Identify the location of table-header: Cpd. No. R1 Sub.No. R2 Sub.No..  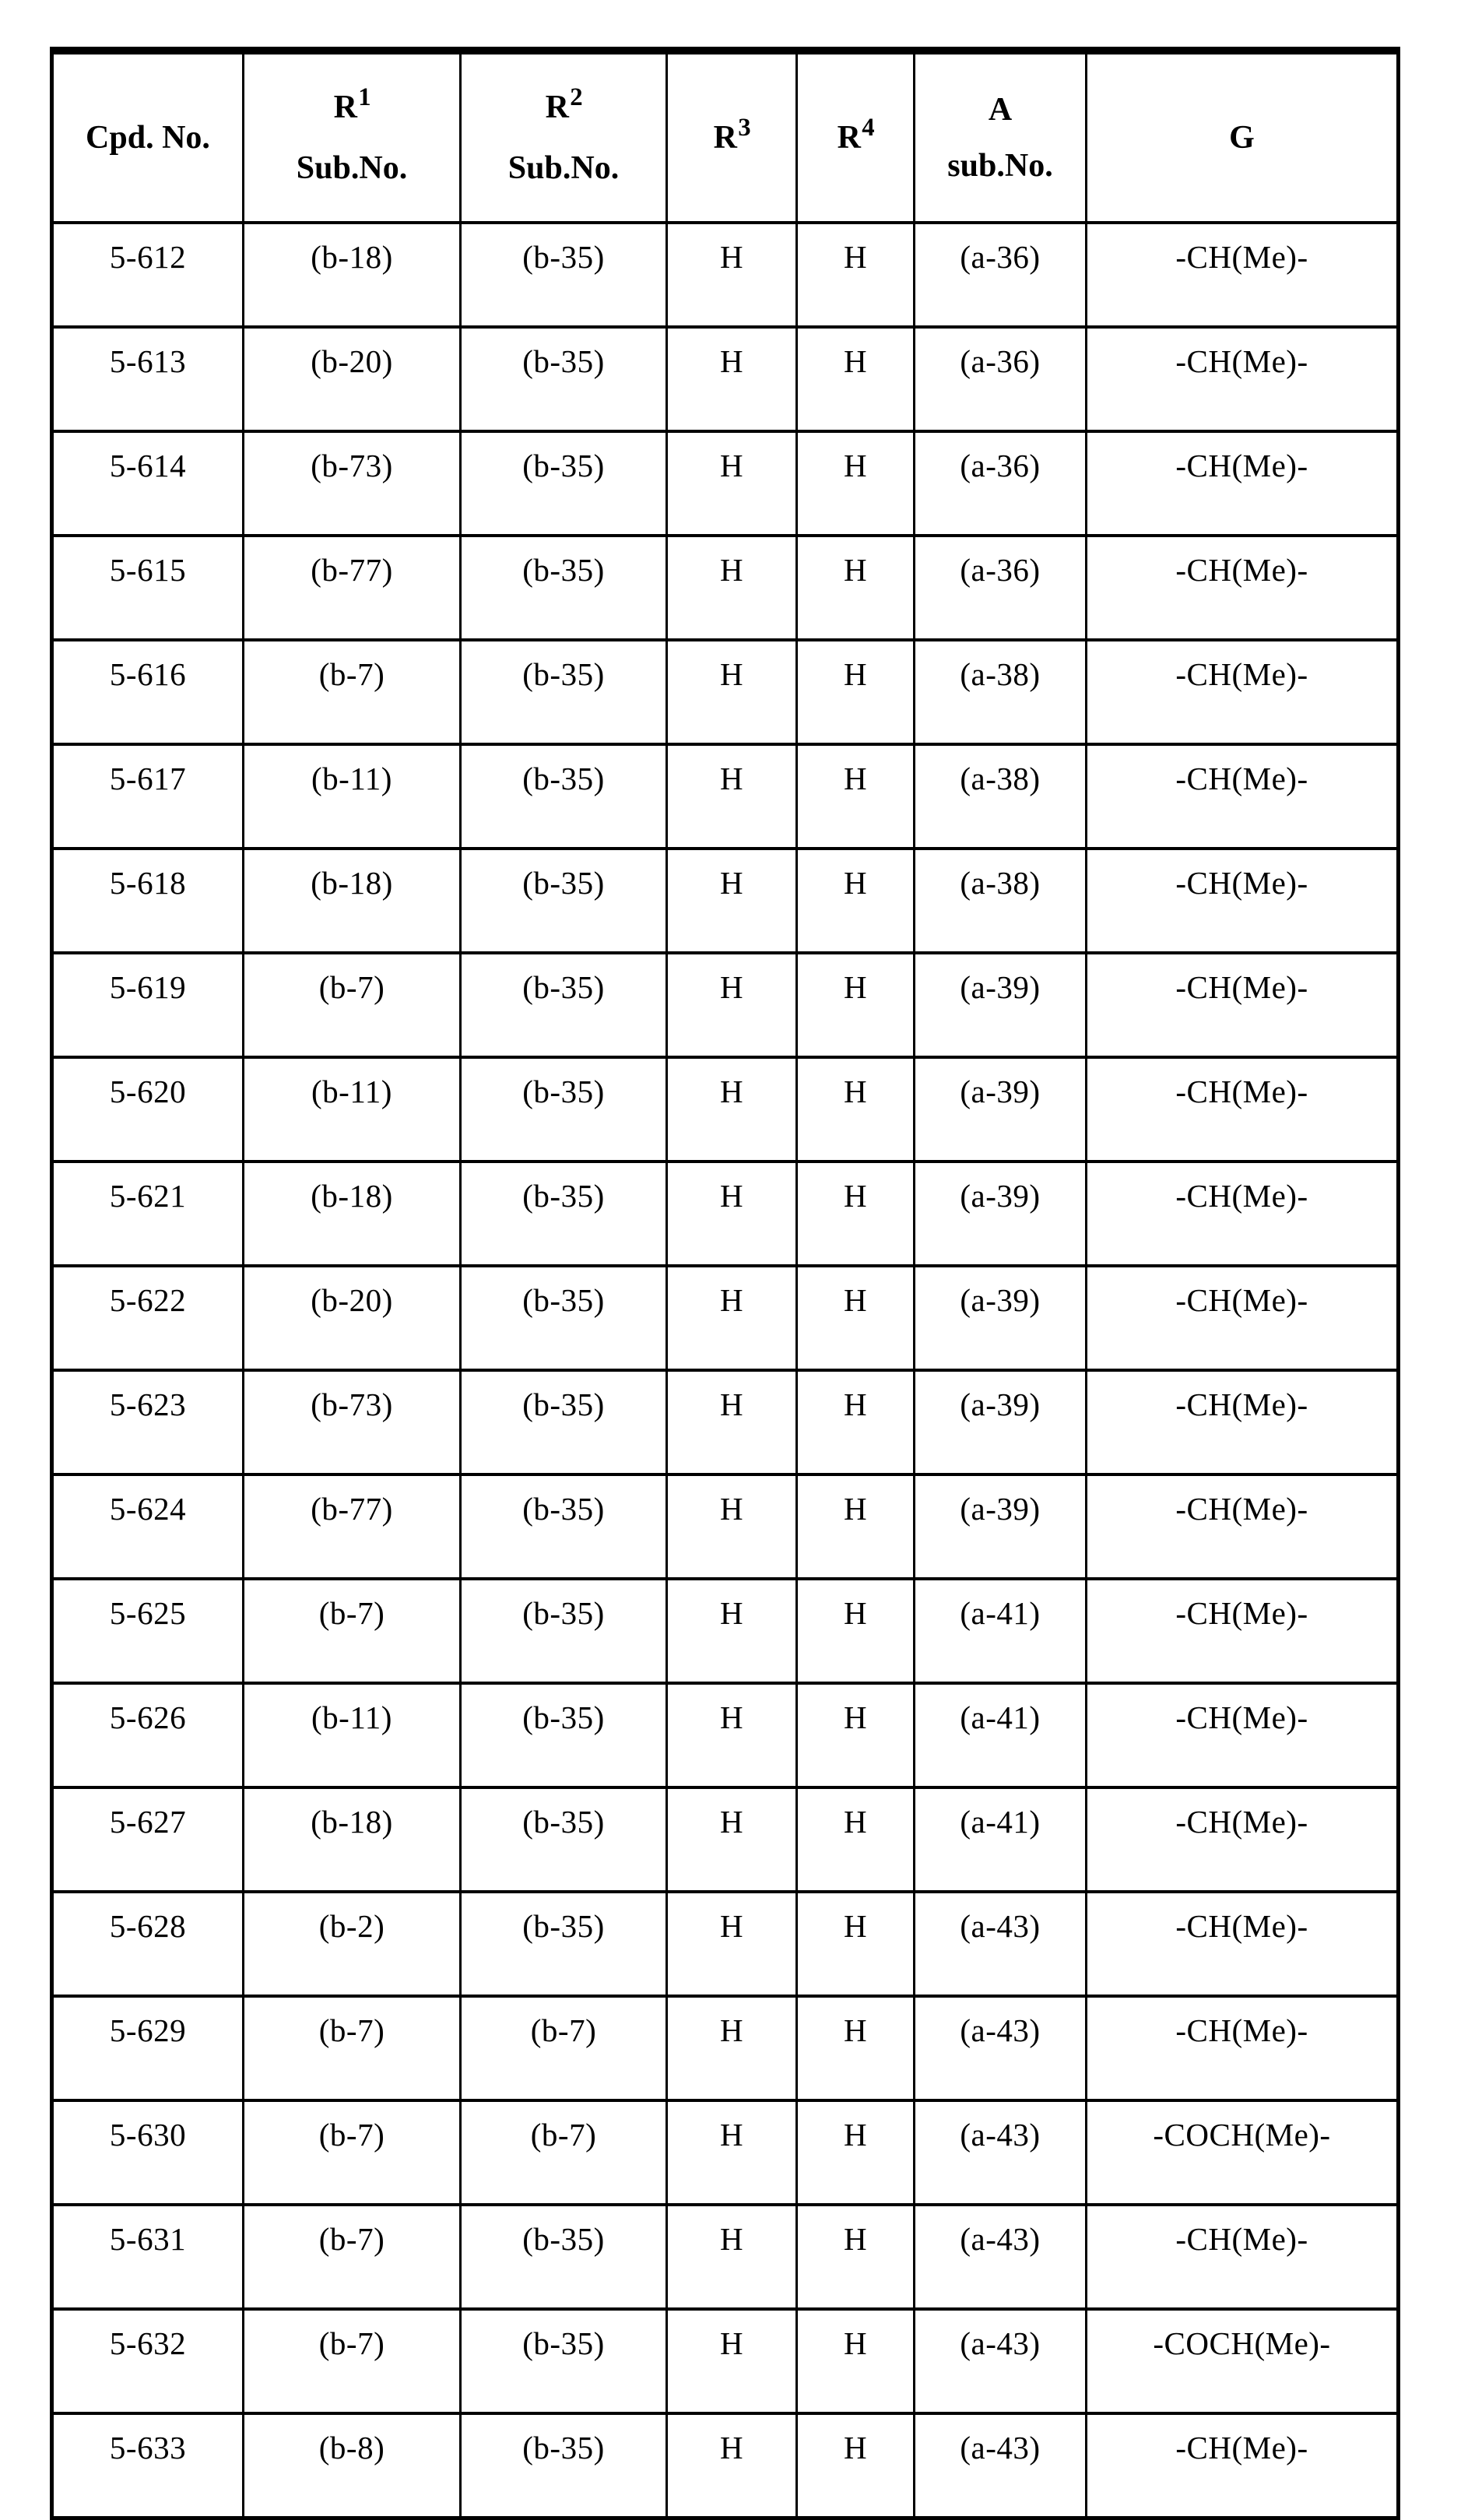
(725, 136).